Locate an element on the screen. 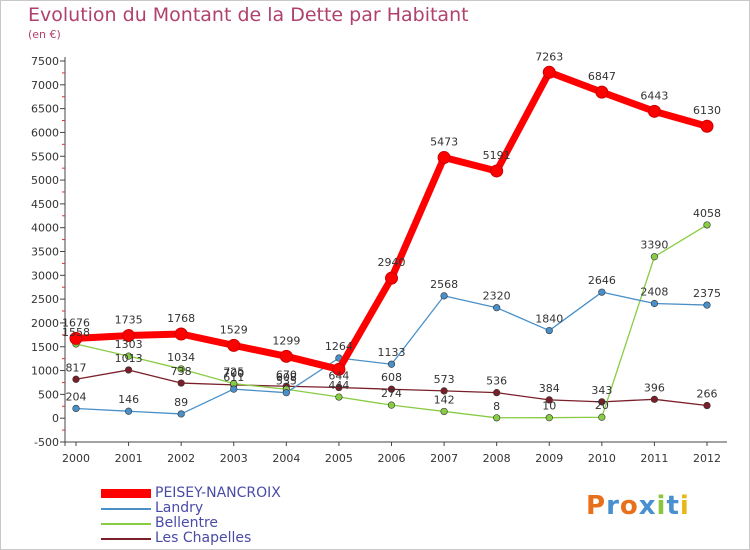 The height and width of the screenshot is (550, 750). data-label: 6847 is located at coordinates (602, 76).